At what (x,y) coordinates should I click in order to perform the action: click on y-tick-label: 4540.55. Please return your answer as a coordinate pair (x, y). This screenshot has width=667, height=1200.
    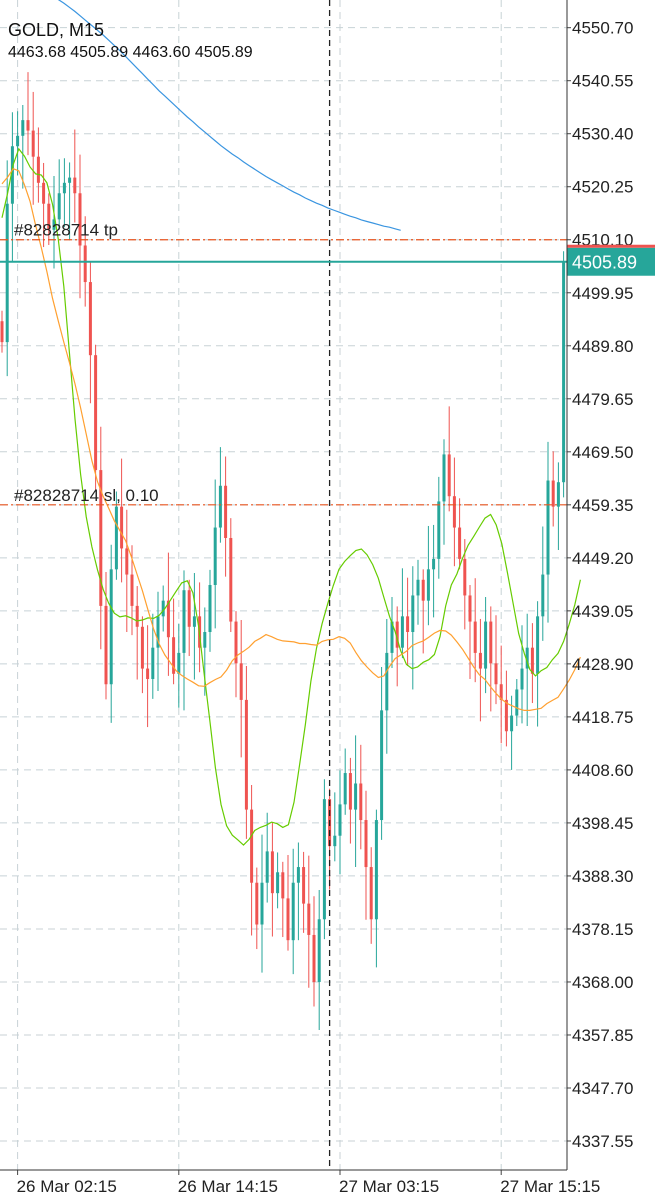
    Looking at the image, I should click on (602, 81).